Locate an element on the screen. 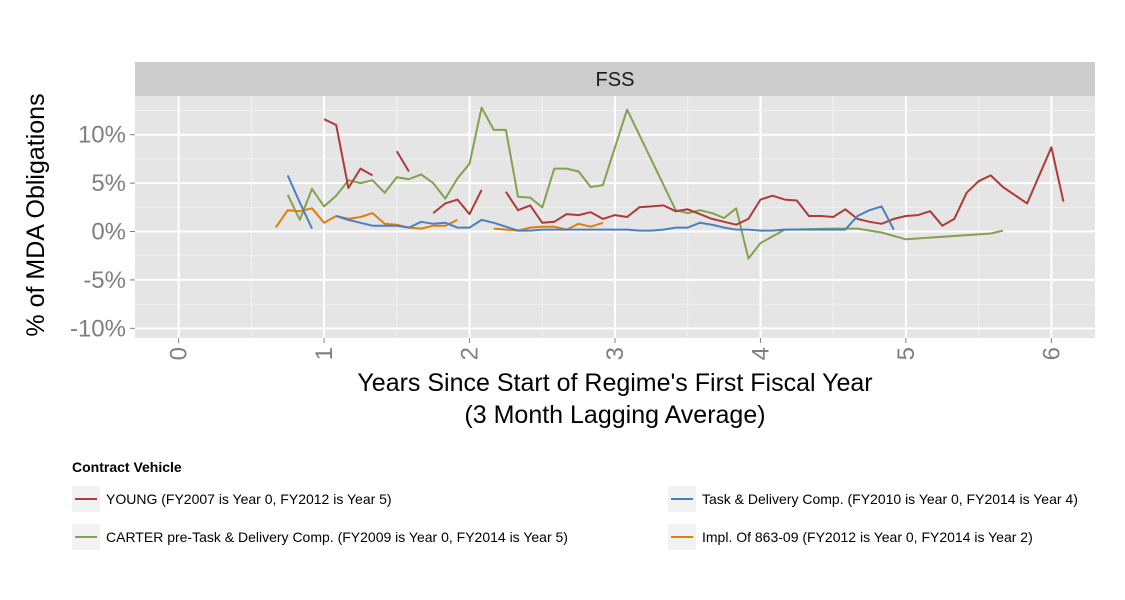 This screenshot has width=1125, height=600. legend-key-young is located at coordinates (86, 499).